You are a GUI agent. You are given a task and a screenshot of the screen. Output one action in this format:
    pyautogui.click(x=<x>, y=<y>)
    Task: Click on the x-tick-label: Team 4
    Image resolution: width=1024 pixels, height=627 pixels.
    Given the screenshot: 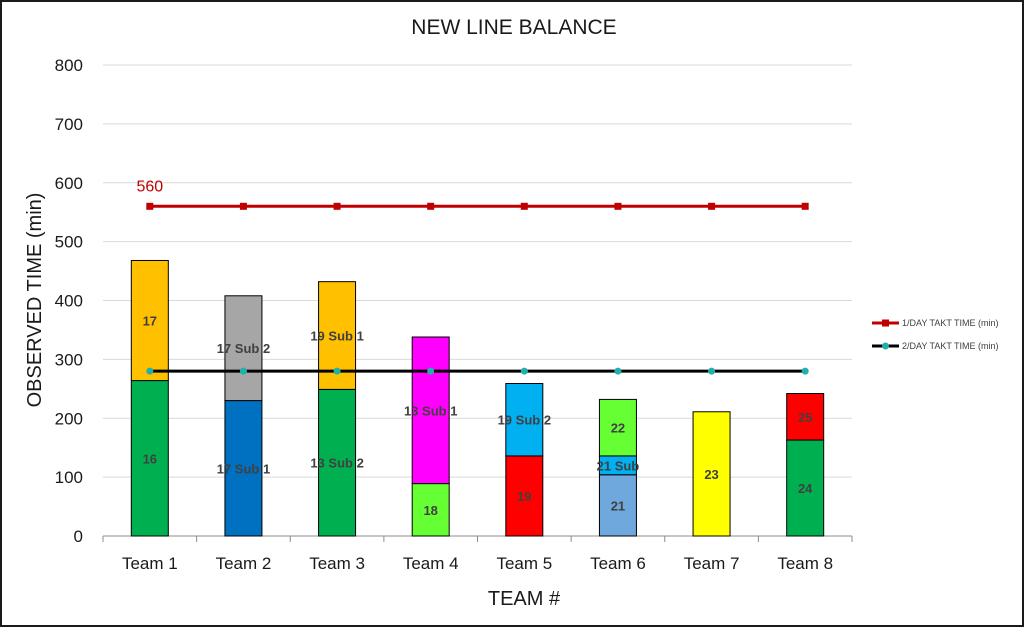 What is the action you would take?
    pyautogui.click(x=431, y=563)
    